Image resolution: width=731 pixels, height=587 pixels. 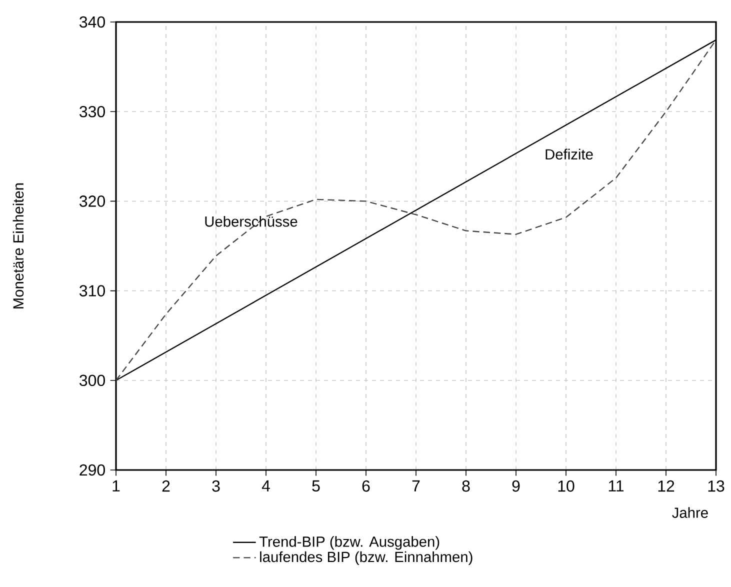 What do you see at coordinates (92, 470) in the screenshot?
I see `y-tick-label: 290` at bounding box center [92, 470].